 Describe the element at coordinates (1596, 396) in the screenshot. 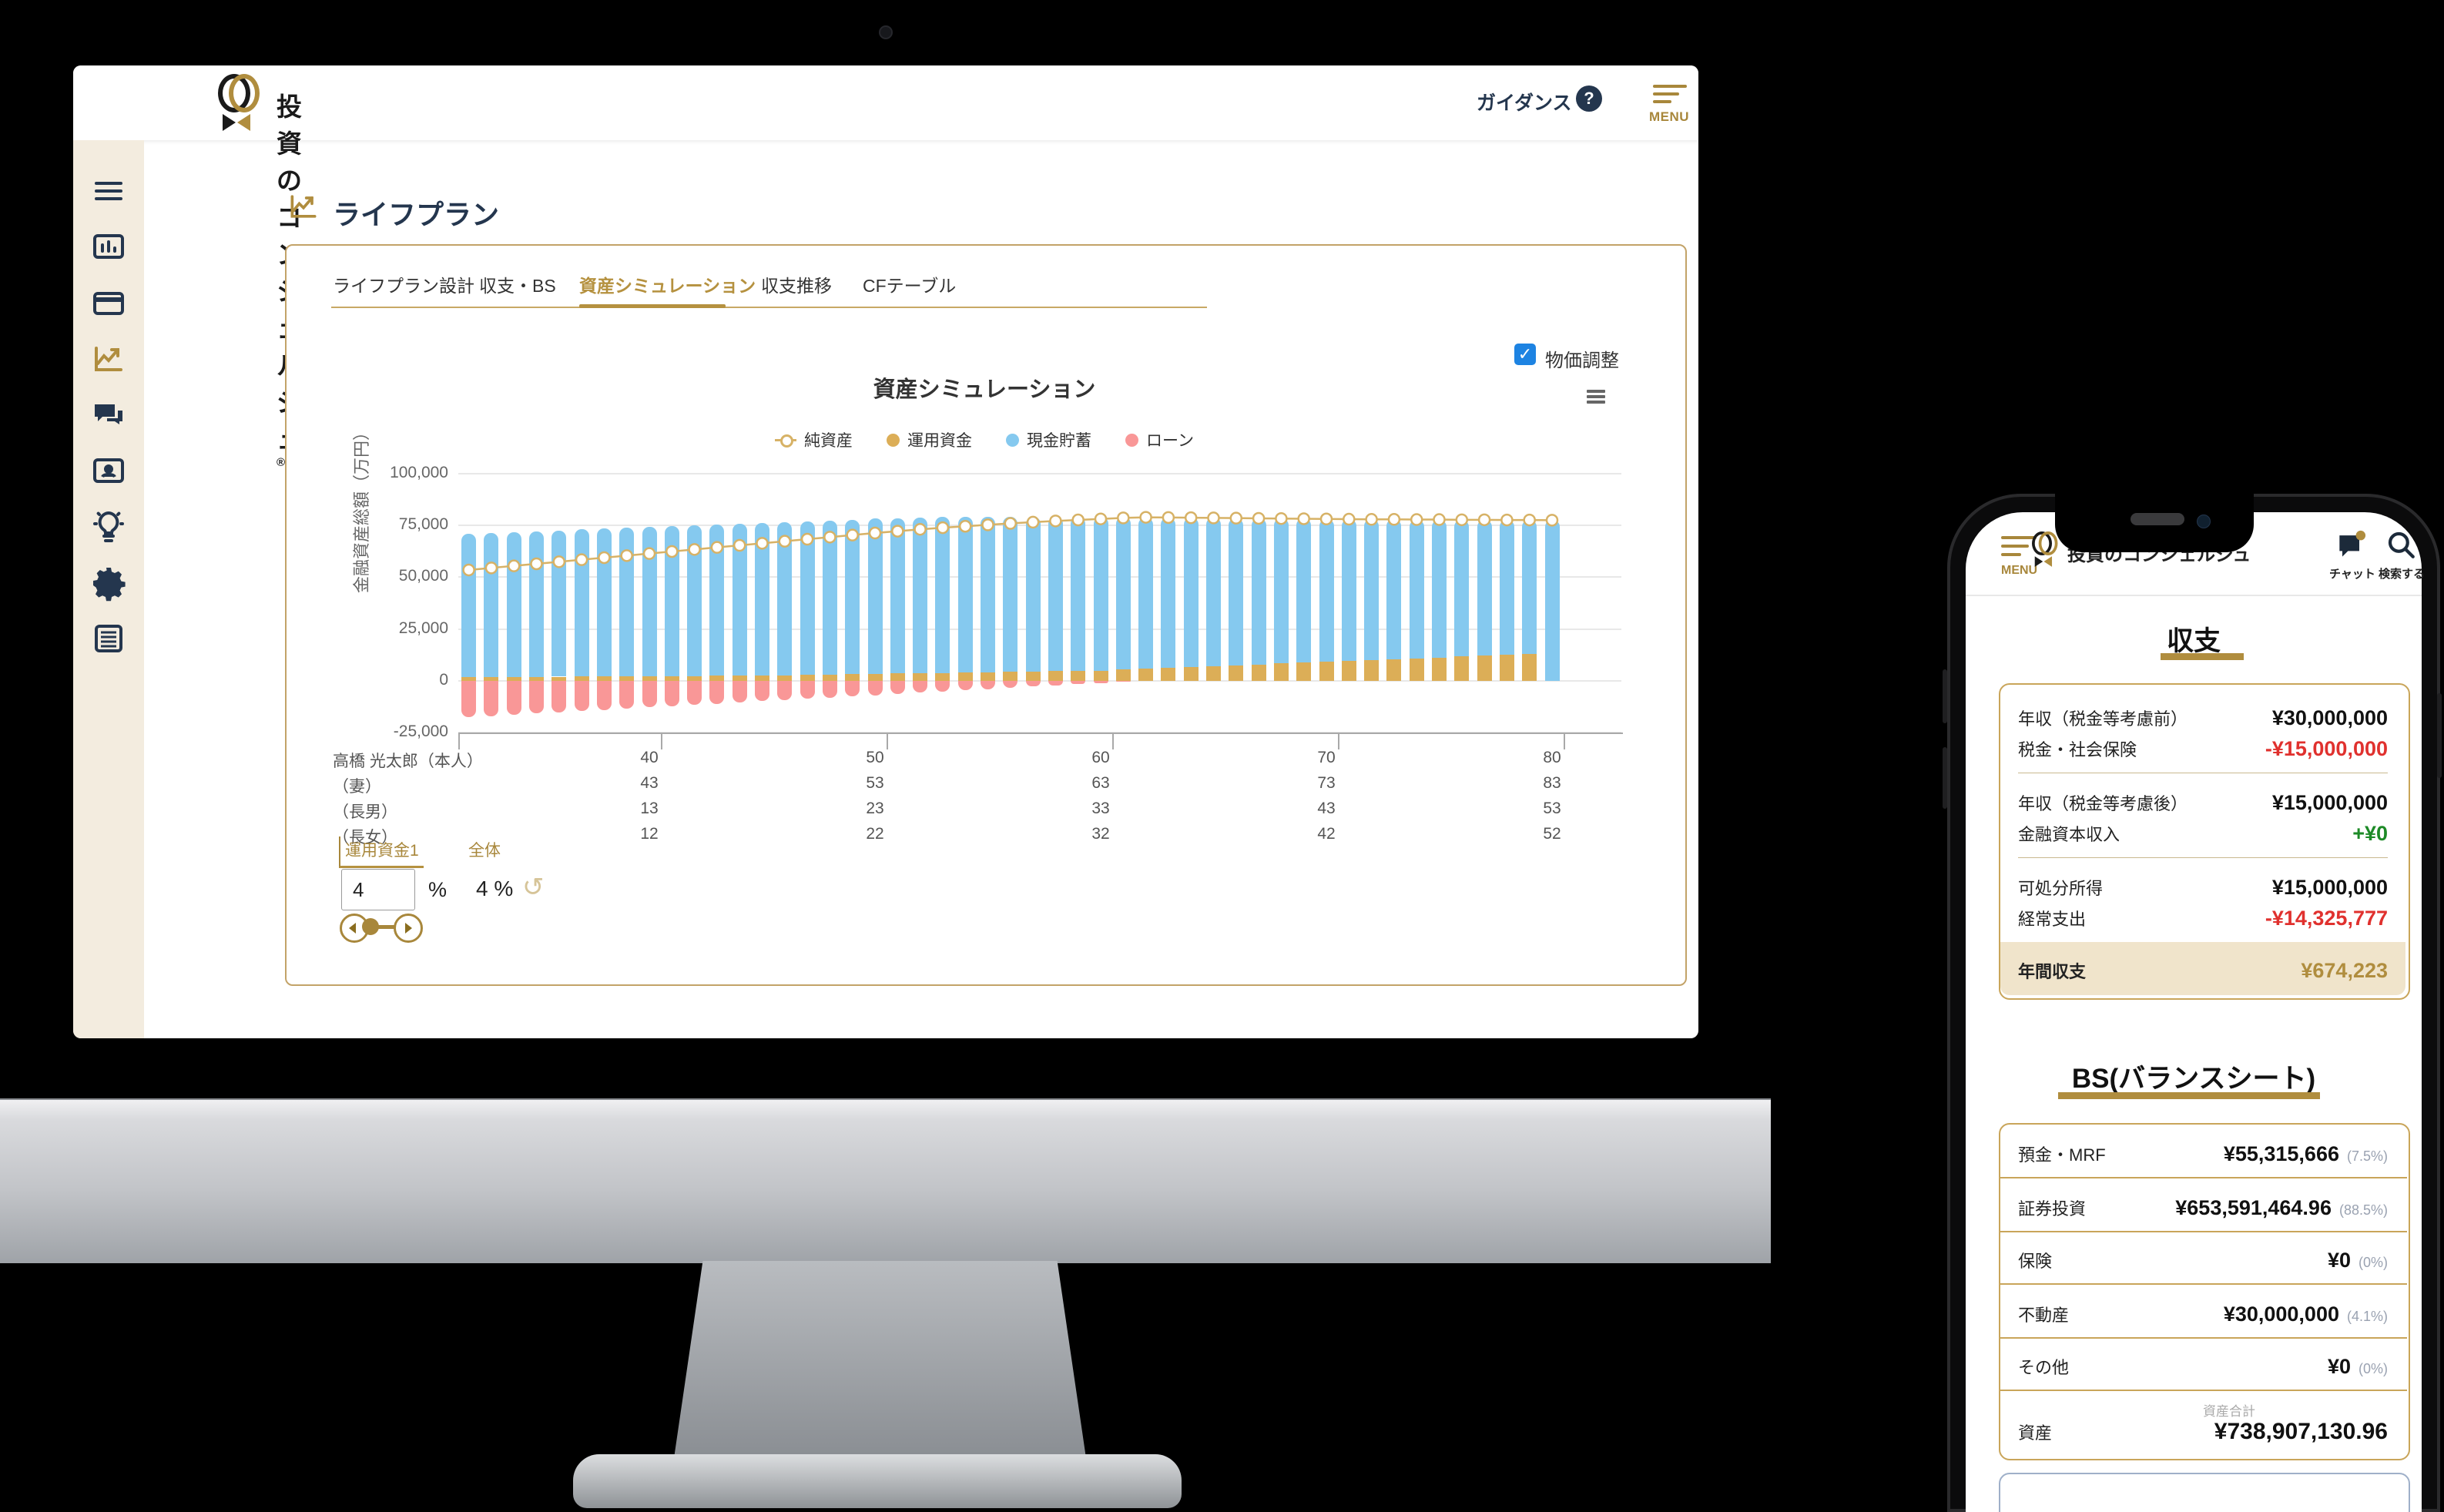

I see `chart-context-menu-icon` at that location.